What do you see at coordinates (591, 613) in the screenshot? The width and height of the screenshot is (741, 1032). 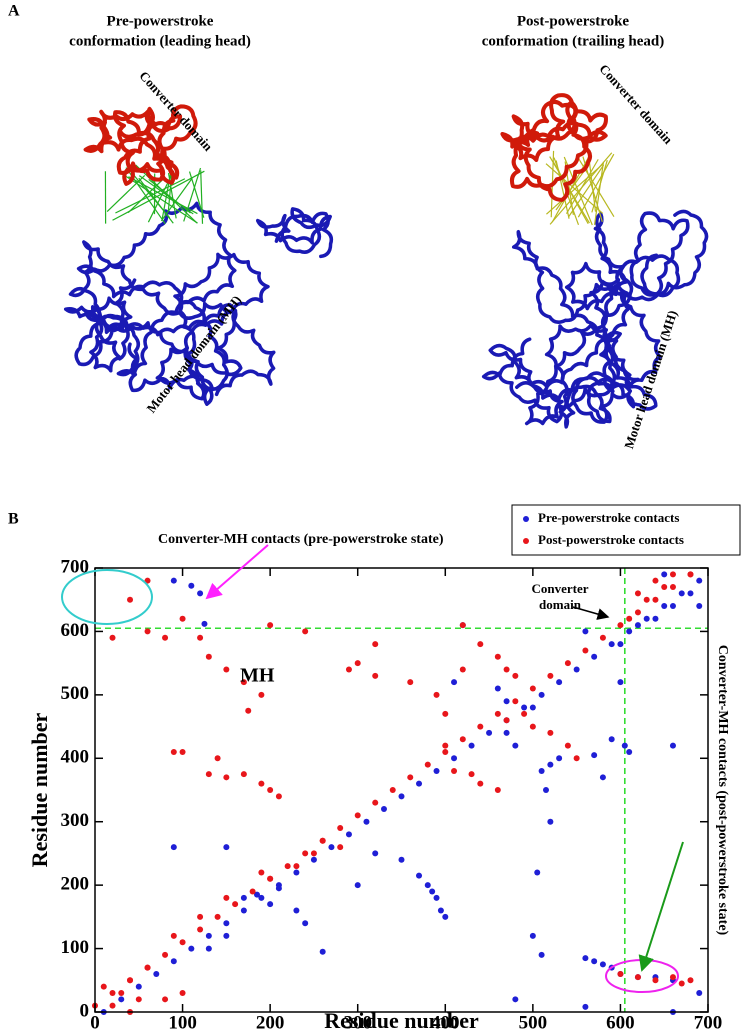 I see `arrow` at bounding box center [591, 613].